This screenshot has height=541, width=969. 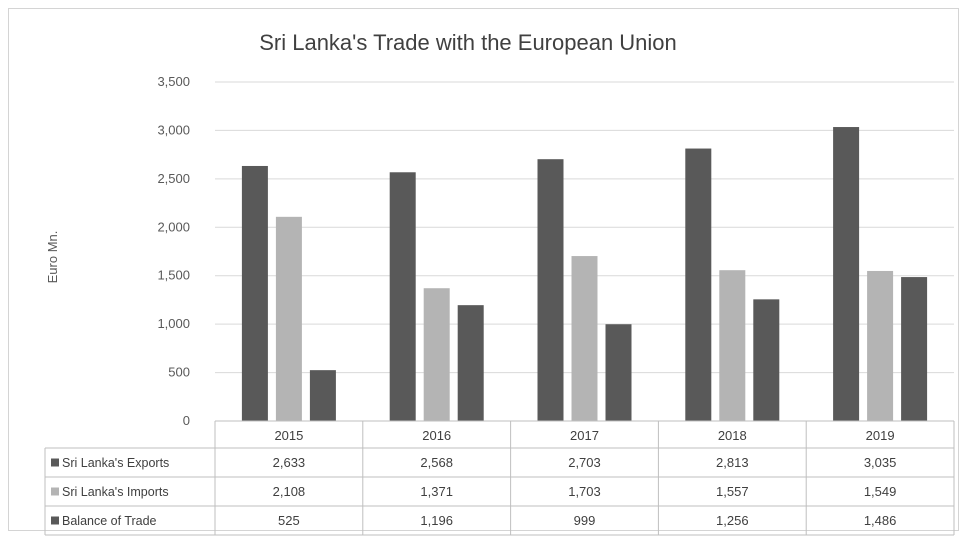 What do you see at coordinates (289, 462) in the screenshot?
I see `data-label: 2,633` at bounding box center [289, 462].